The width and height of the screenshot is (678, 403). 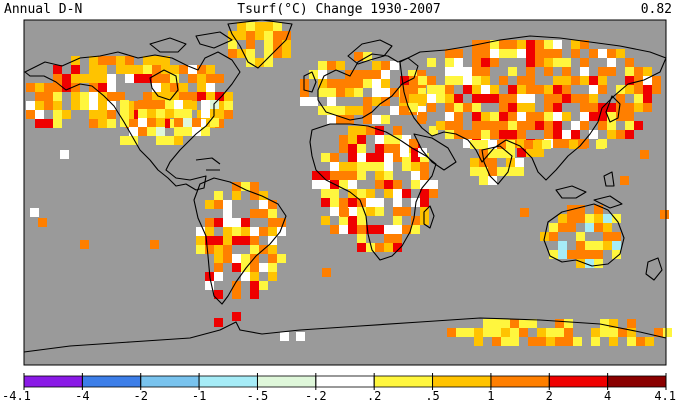 I want to click on map-title: Tsurf(°C) Change 1930-2007, so click(x=339, y=9).